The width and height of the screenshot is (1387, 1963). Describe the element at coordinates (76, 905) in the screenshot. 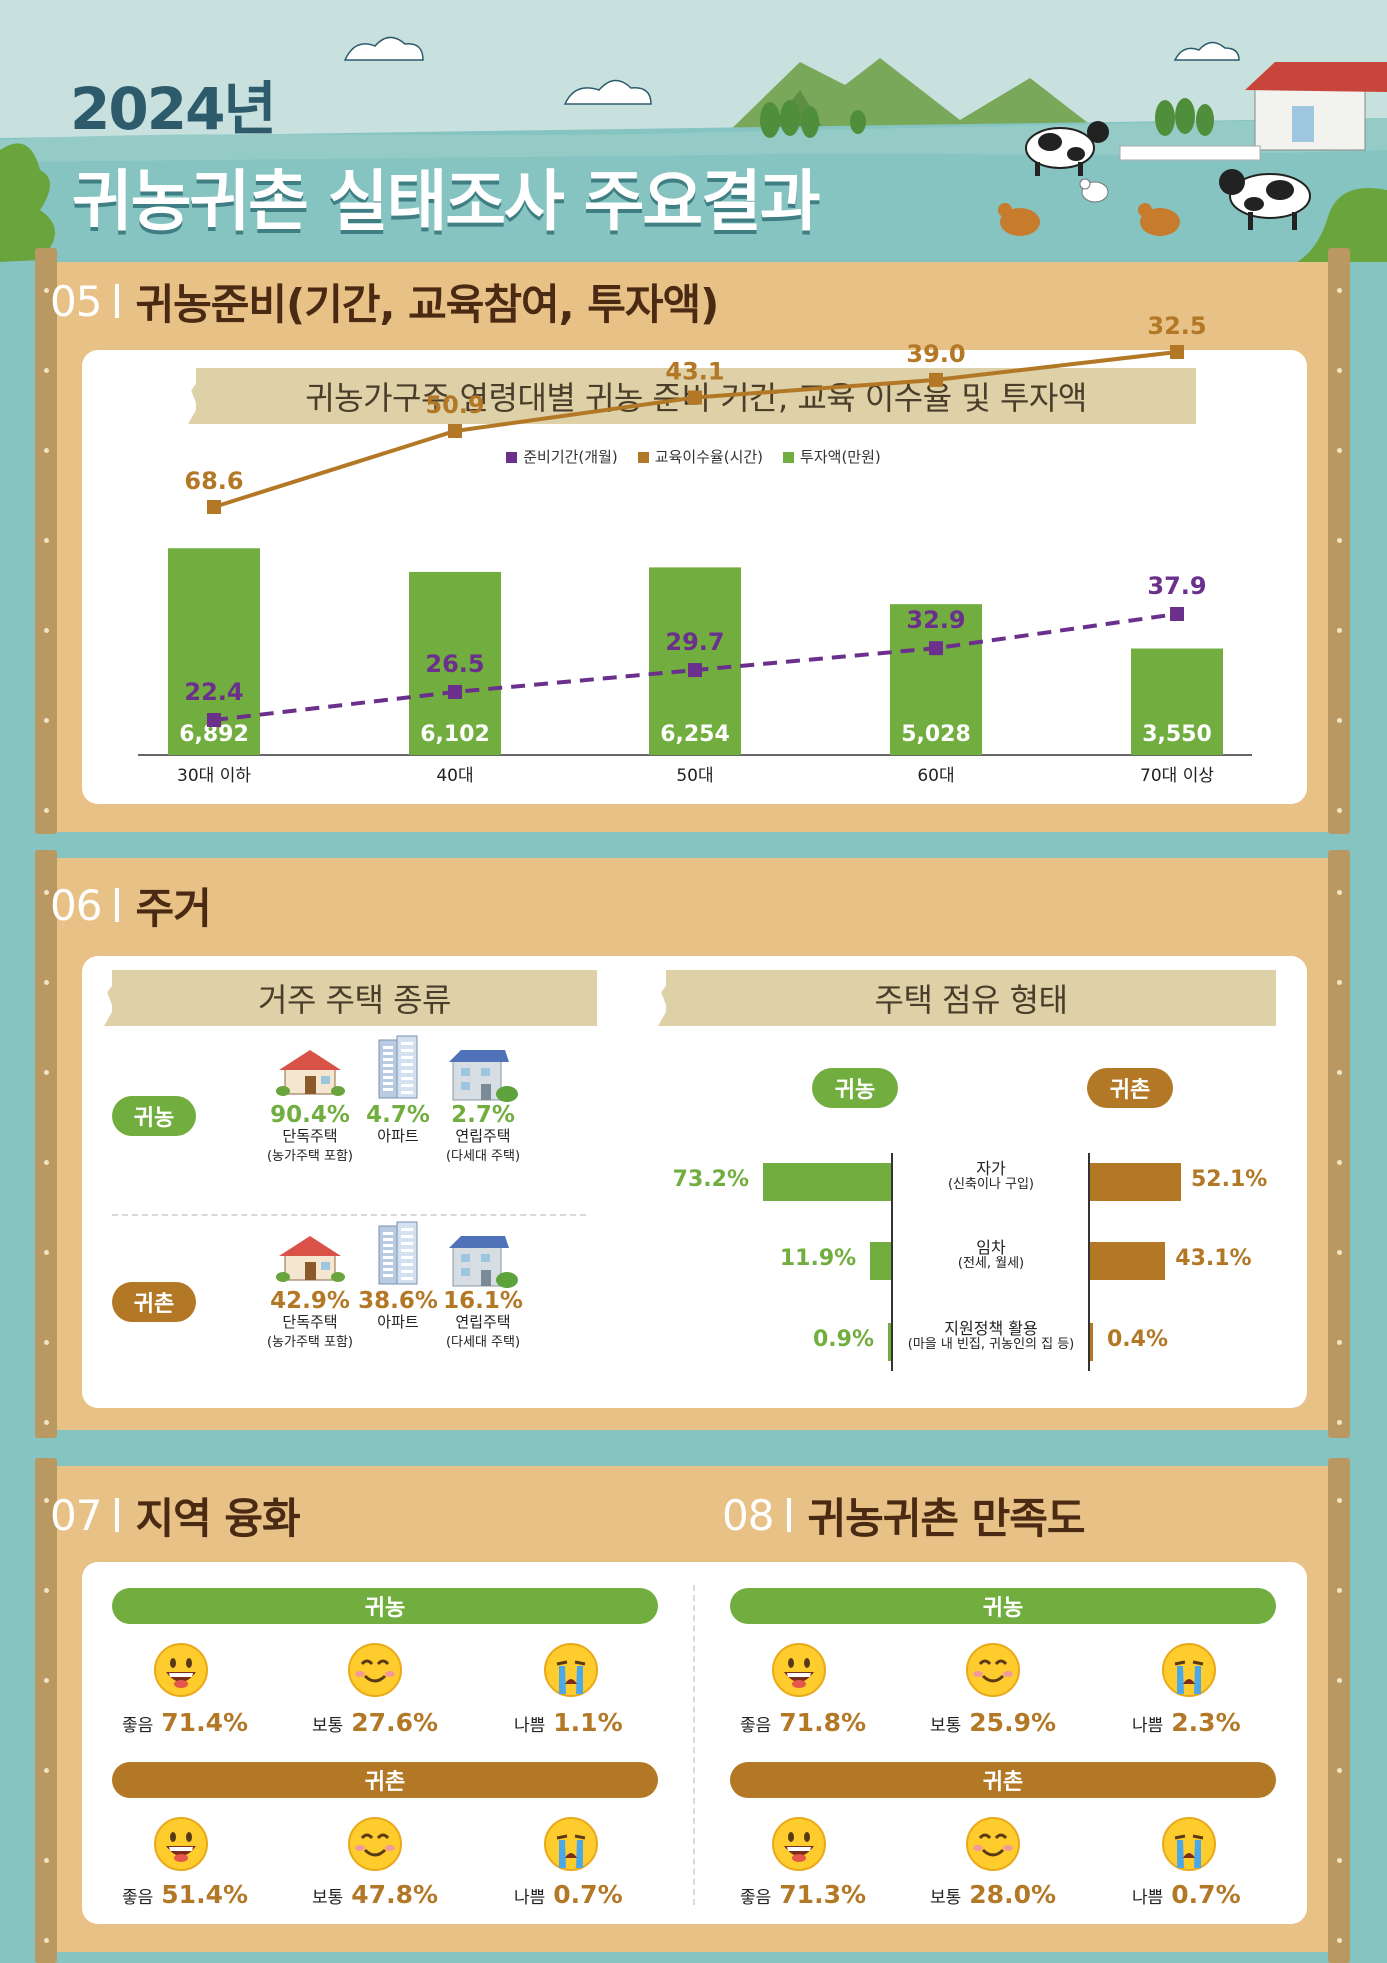

I see `section-number: 06` at that location.